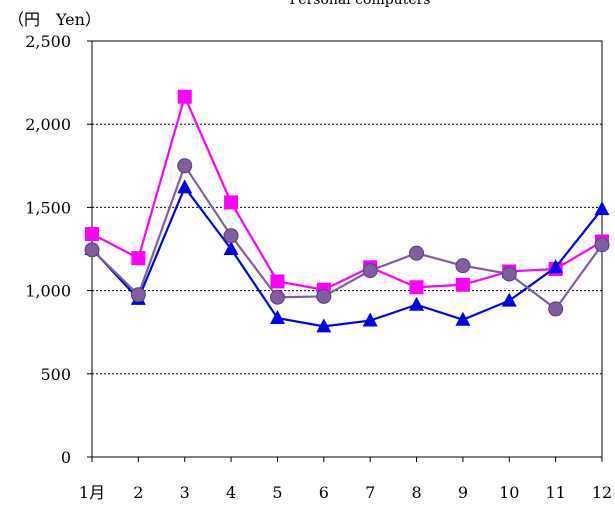 Image resolution: width=615 pixels, height=506 pixels. What do you see at coordinates (55, 374) in the screenshot?
I see `y-tick-label: 500` at bounding box center [55, 374].